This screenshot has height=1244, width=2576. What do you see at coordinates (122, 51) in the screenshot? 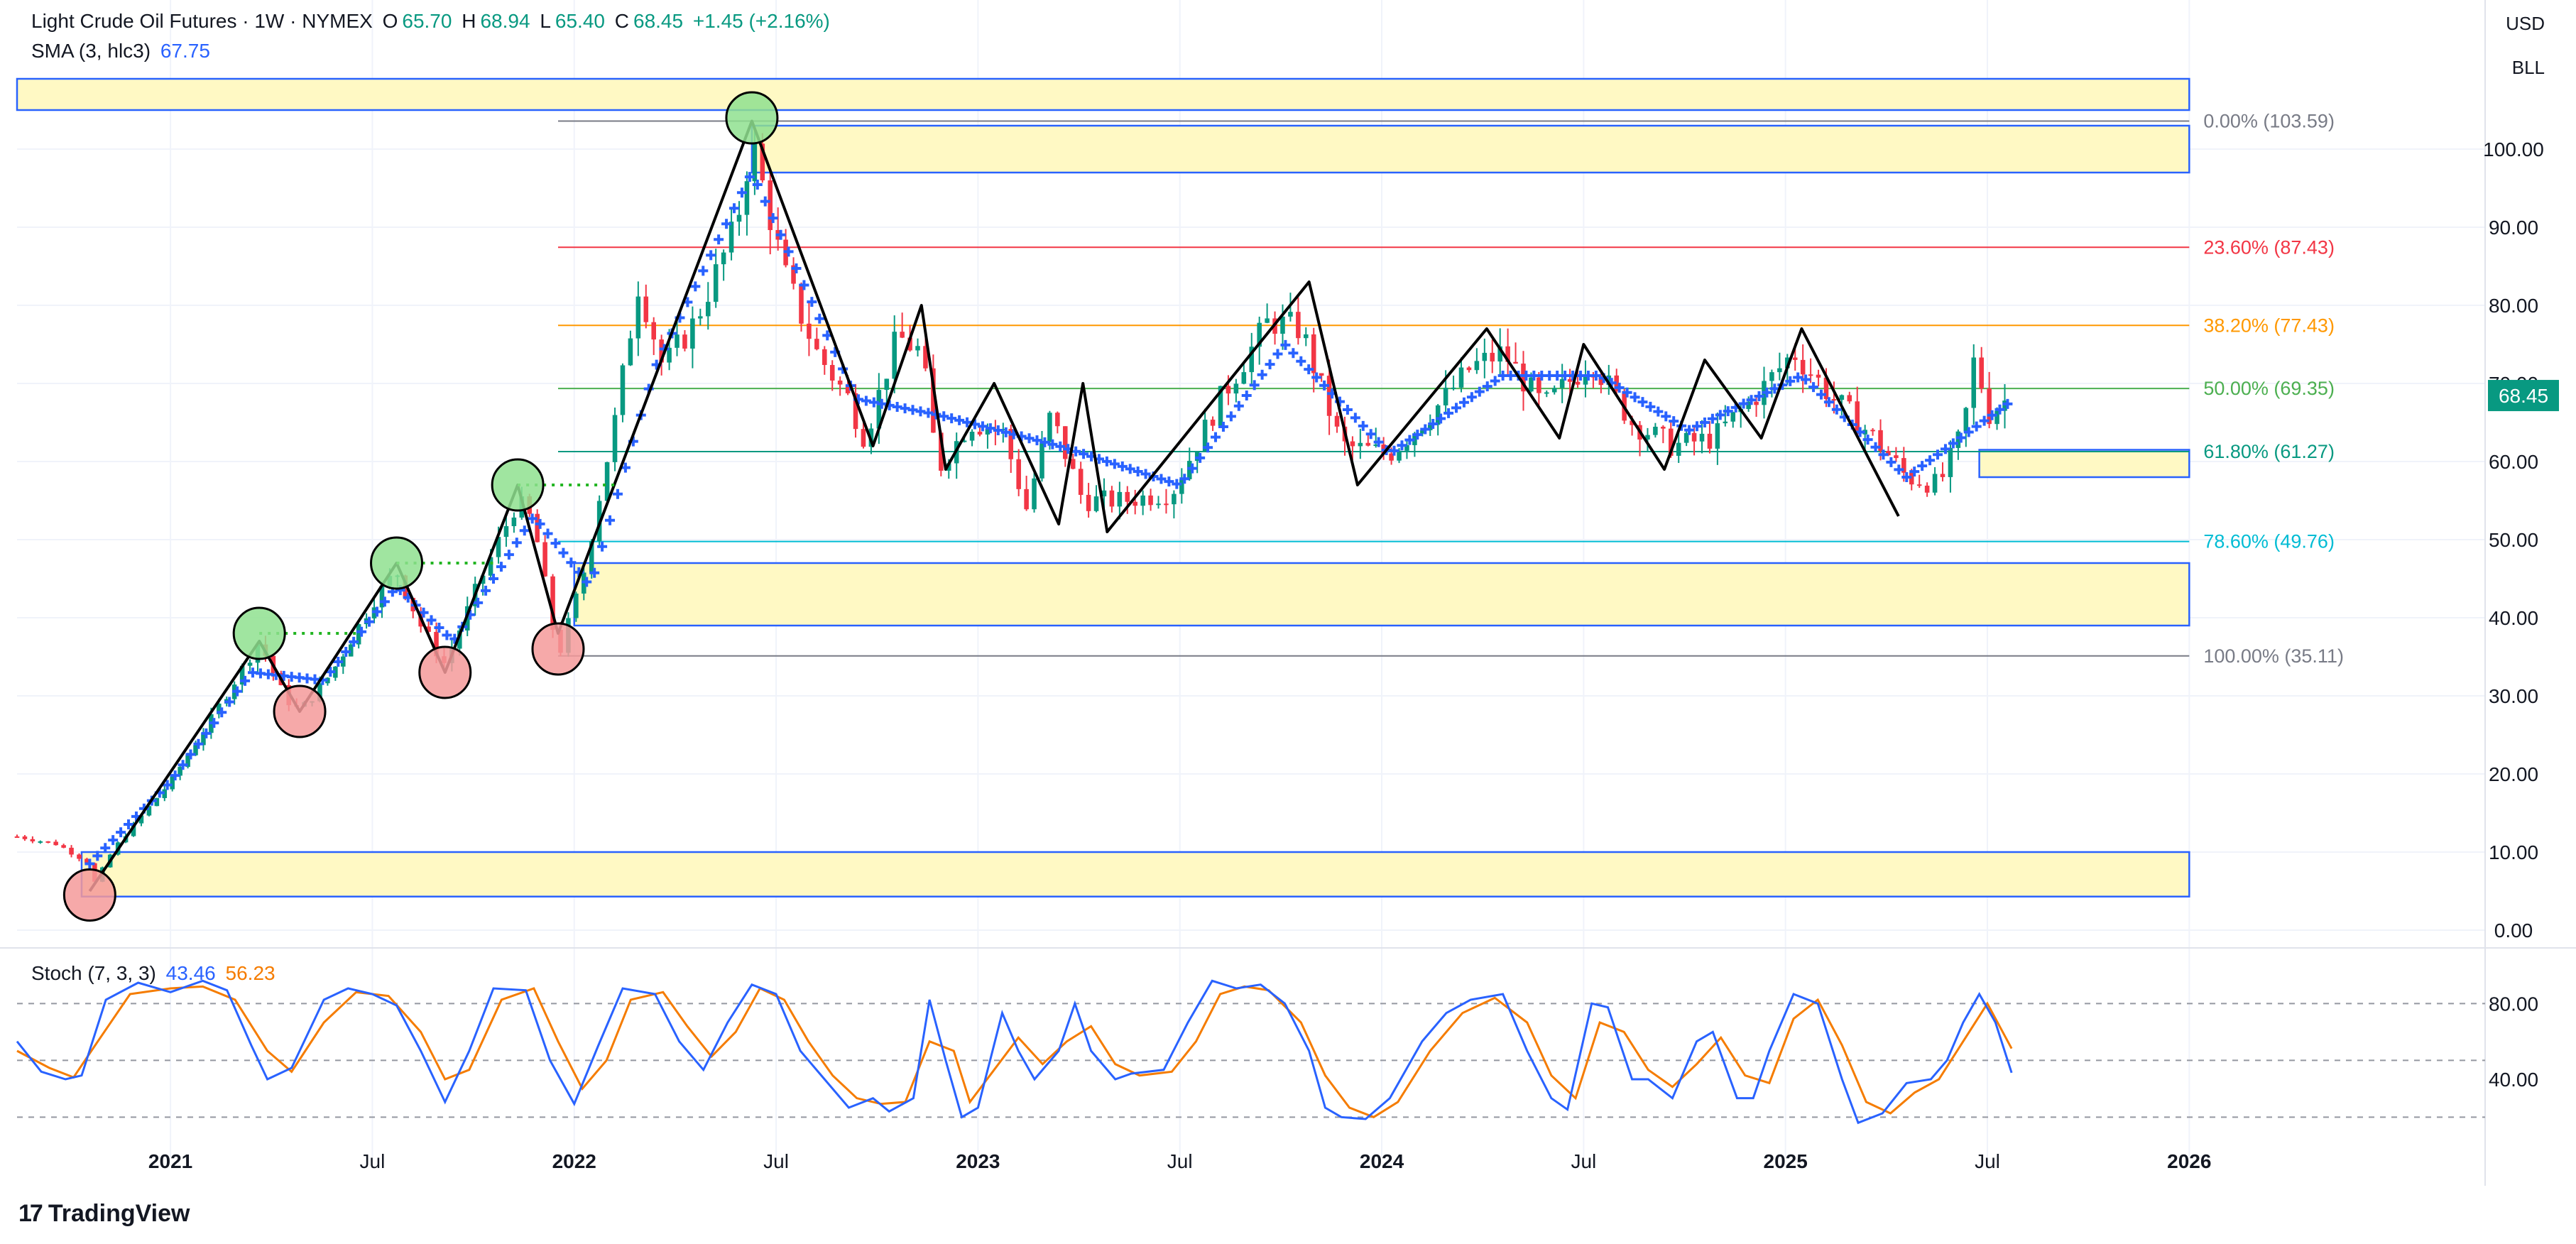
I see `sma-legend: SMA (3, hlc3) 67.75` at bounding box center [122, 51].